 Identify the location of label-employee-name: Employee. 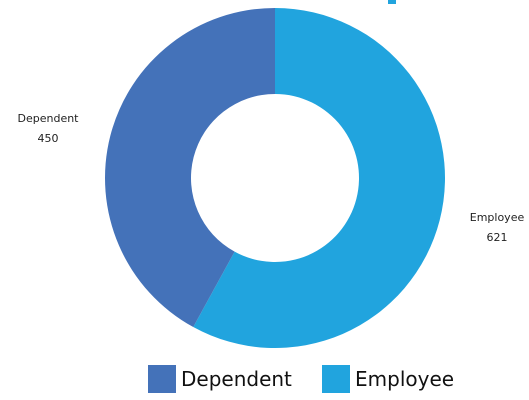
(497, 217).